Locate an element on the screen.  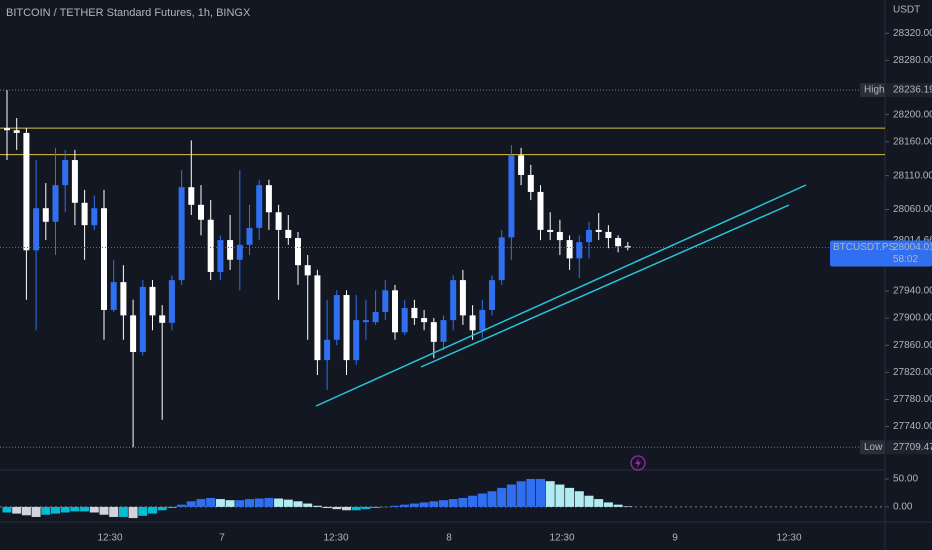
low-value-box is located at coordinates (909, 447).